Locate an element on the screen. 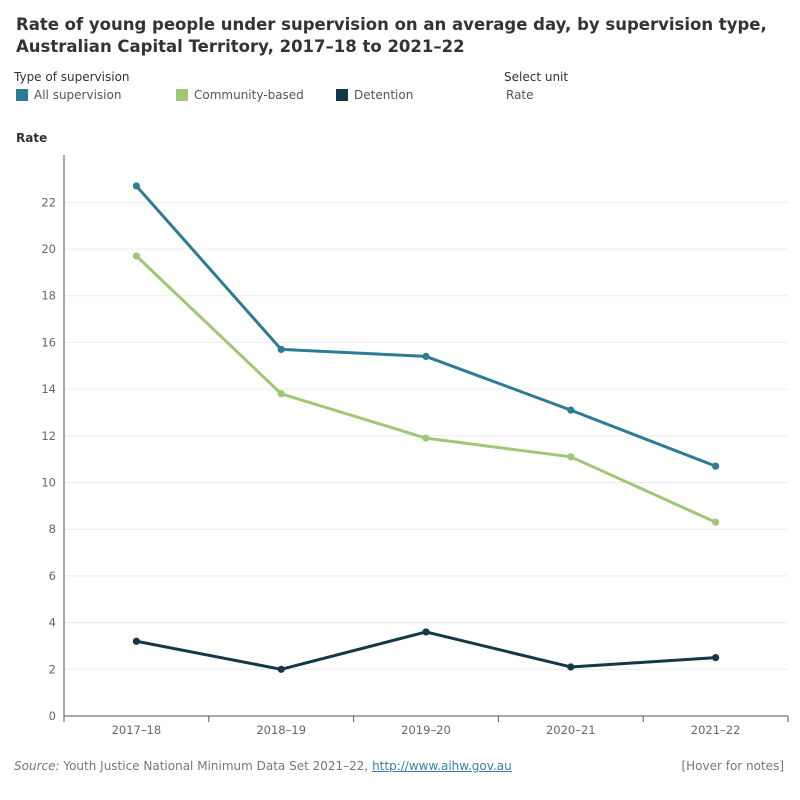 This screenshot has height=800, width=800. source-link: http://www.aihw.gov.au is located at coordinates (442, 766).